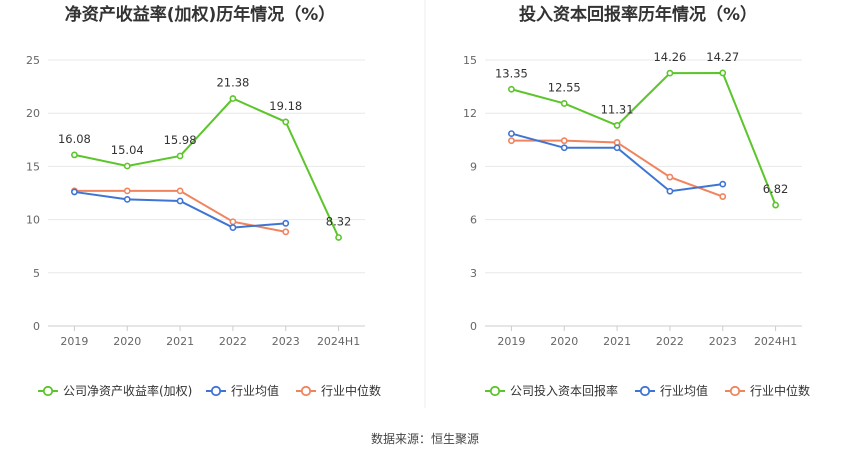 The height and width of the screenshot is (459, 850). Describe the element at coordinates (33, 113) in the screenshot. I see `y-tick-label: 20` at that location.